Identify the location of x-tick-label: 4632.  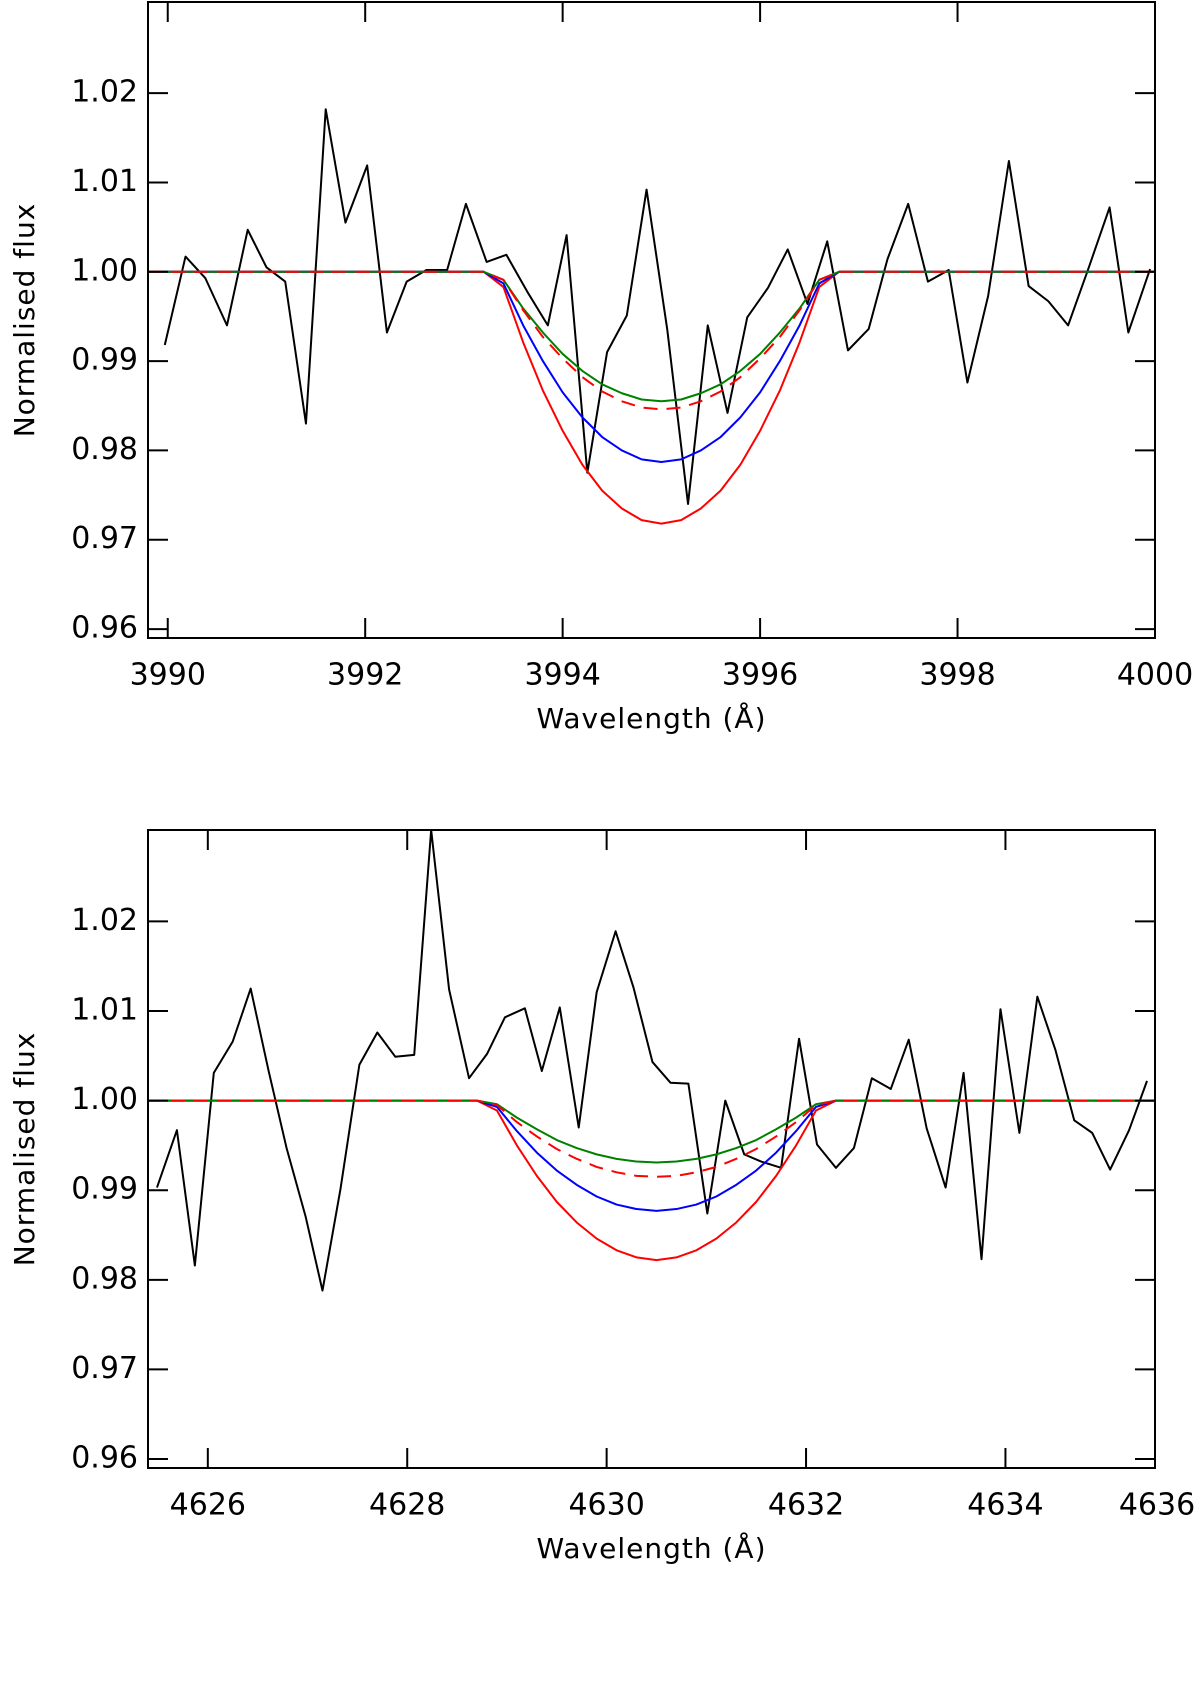
(806, 1505).